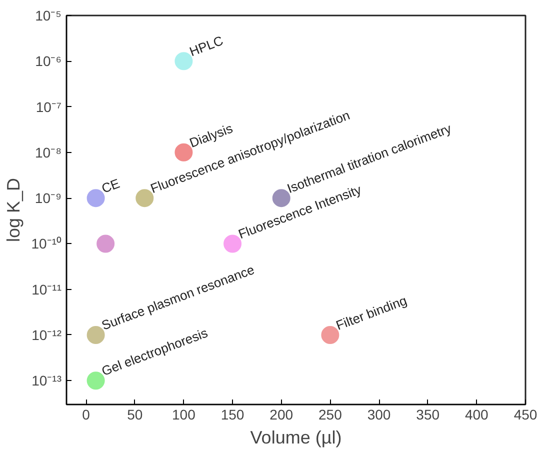 The image size is (549, 456). What do you see at coordinates (86, 414) in the screenshot?
I see `x-tick-label: 0` at bounding box center [86, 414].